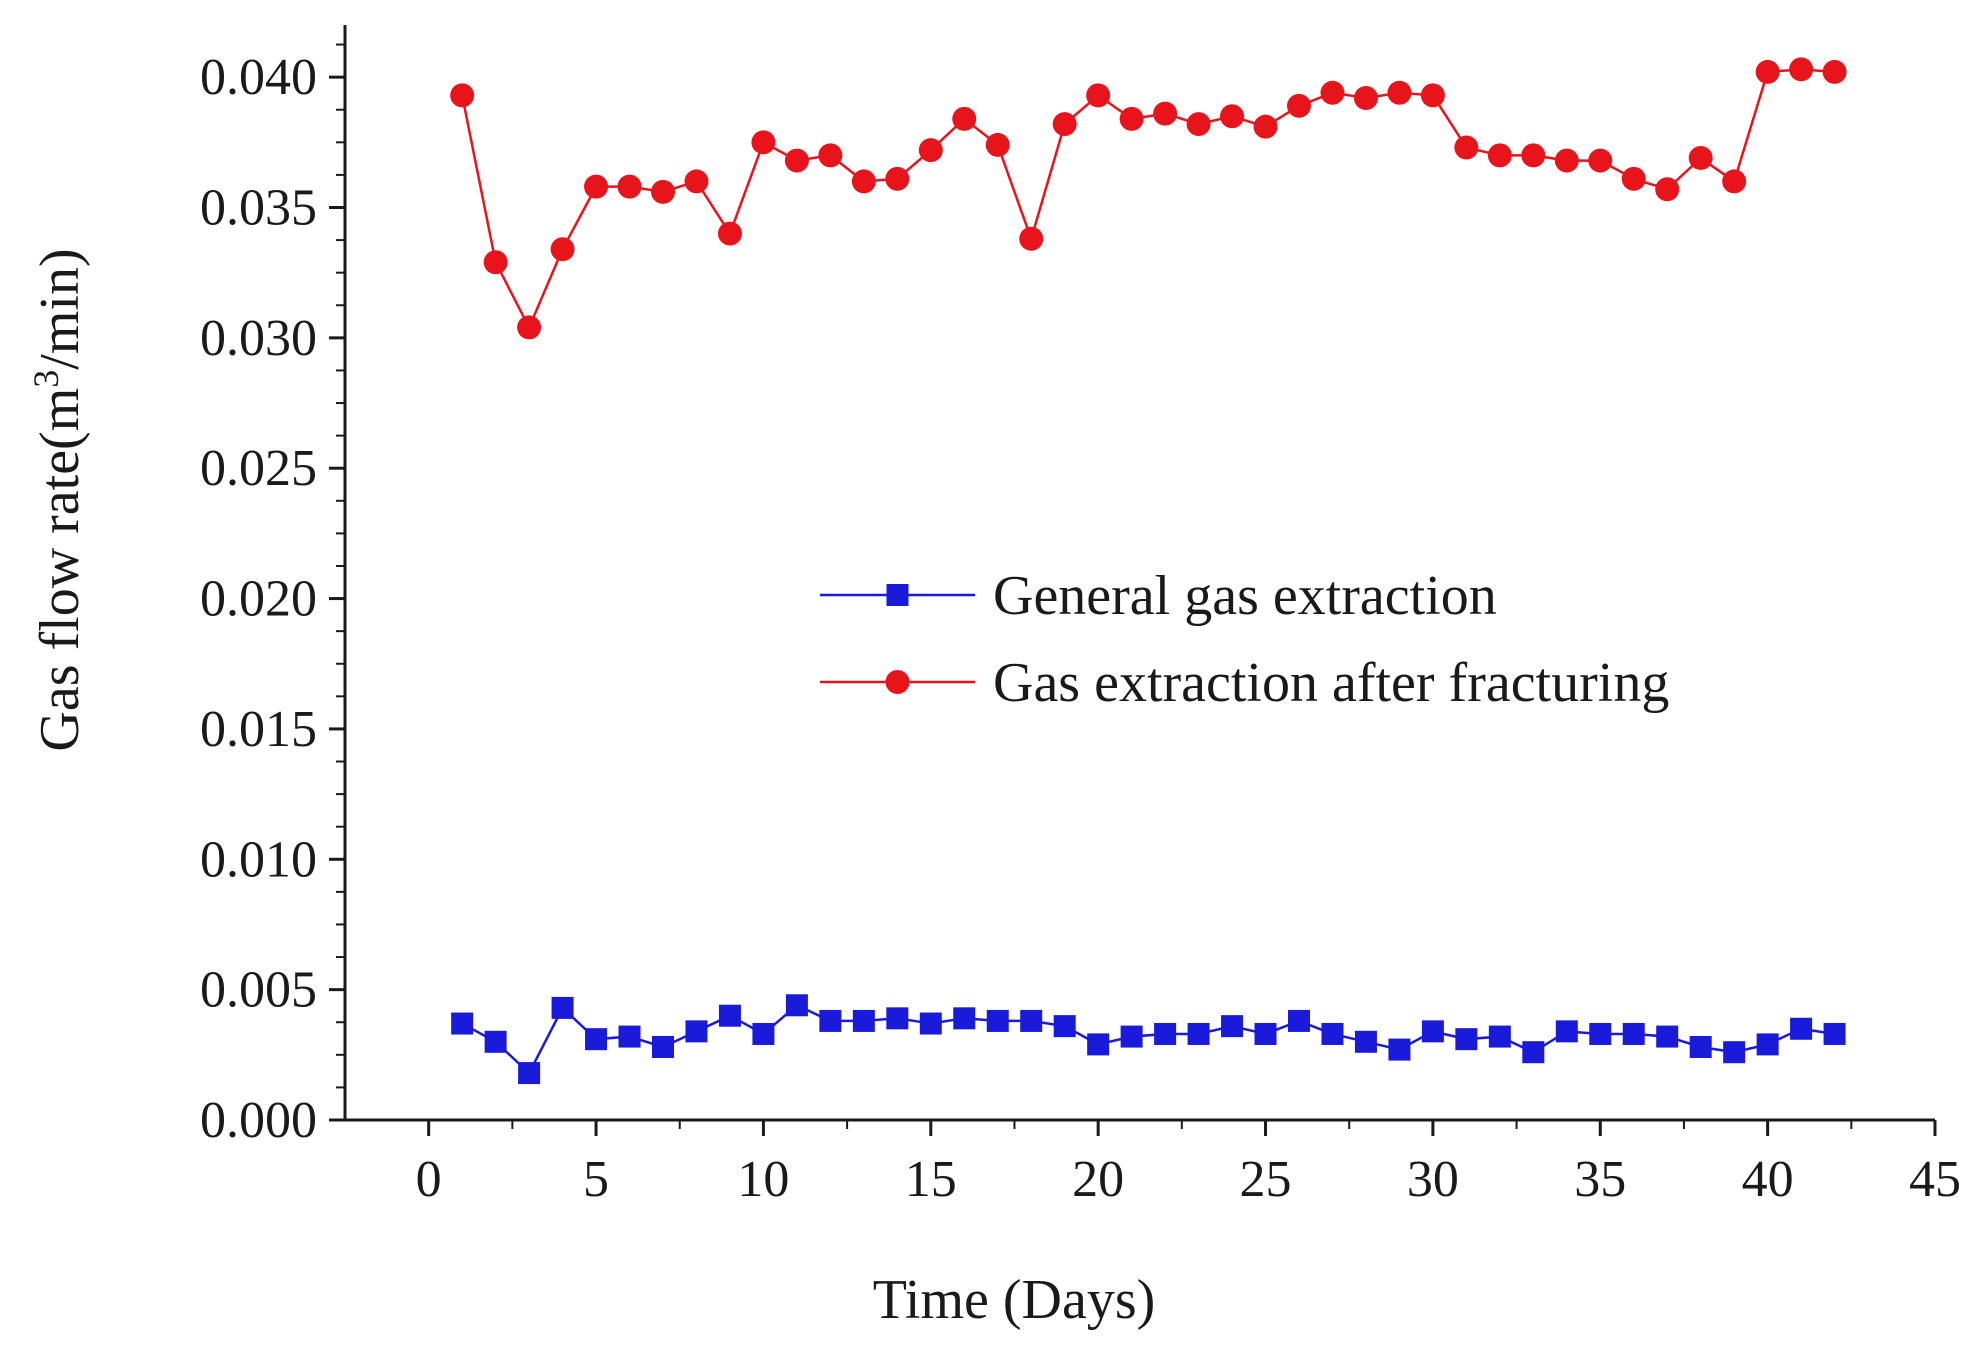  I want to click on x-tick-label: 5, so click(596, 1179).